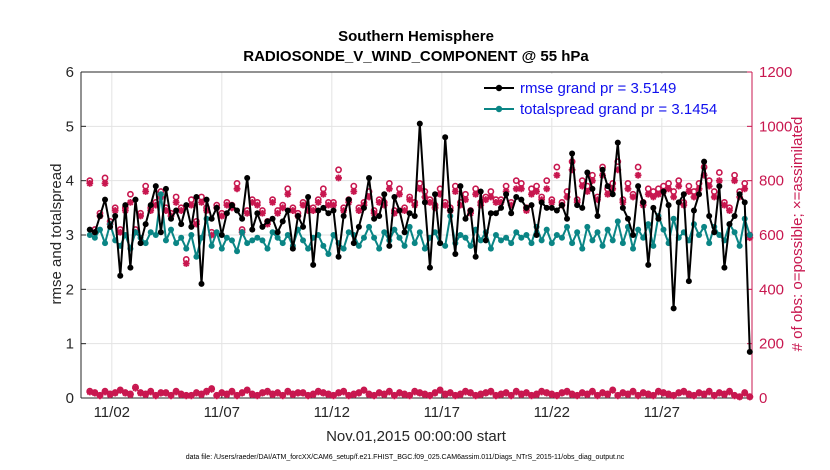  What do you see at coordinates (775, 126) in the screenshot?
I see `y-right-tick-label: 1000` at bounding box center [775, 126].